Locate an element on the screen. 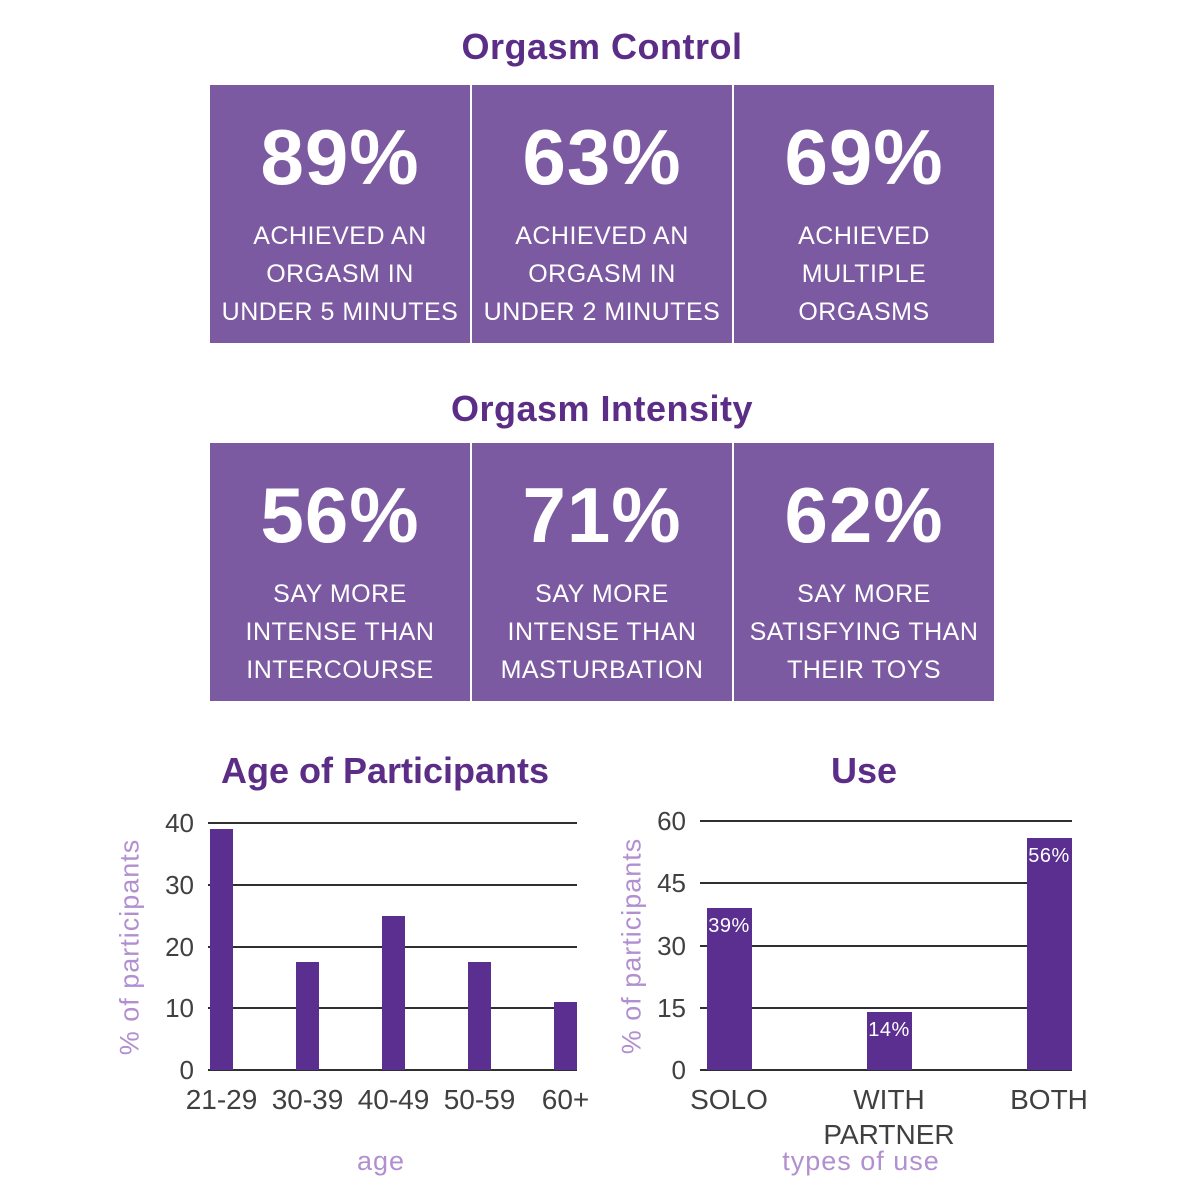  stat-caption-line: INTERCOURSE is located at coordinates (340, 670).